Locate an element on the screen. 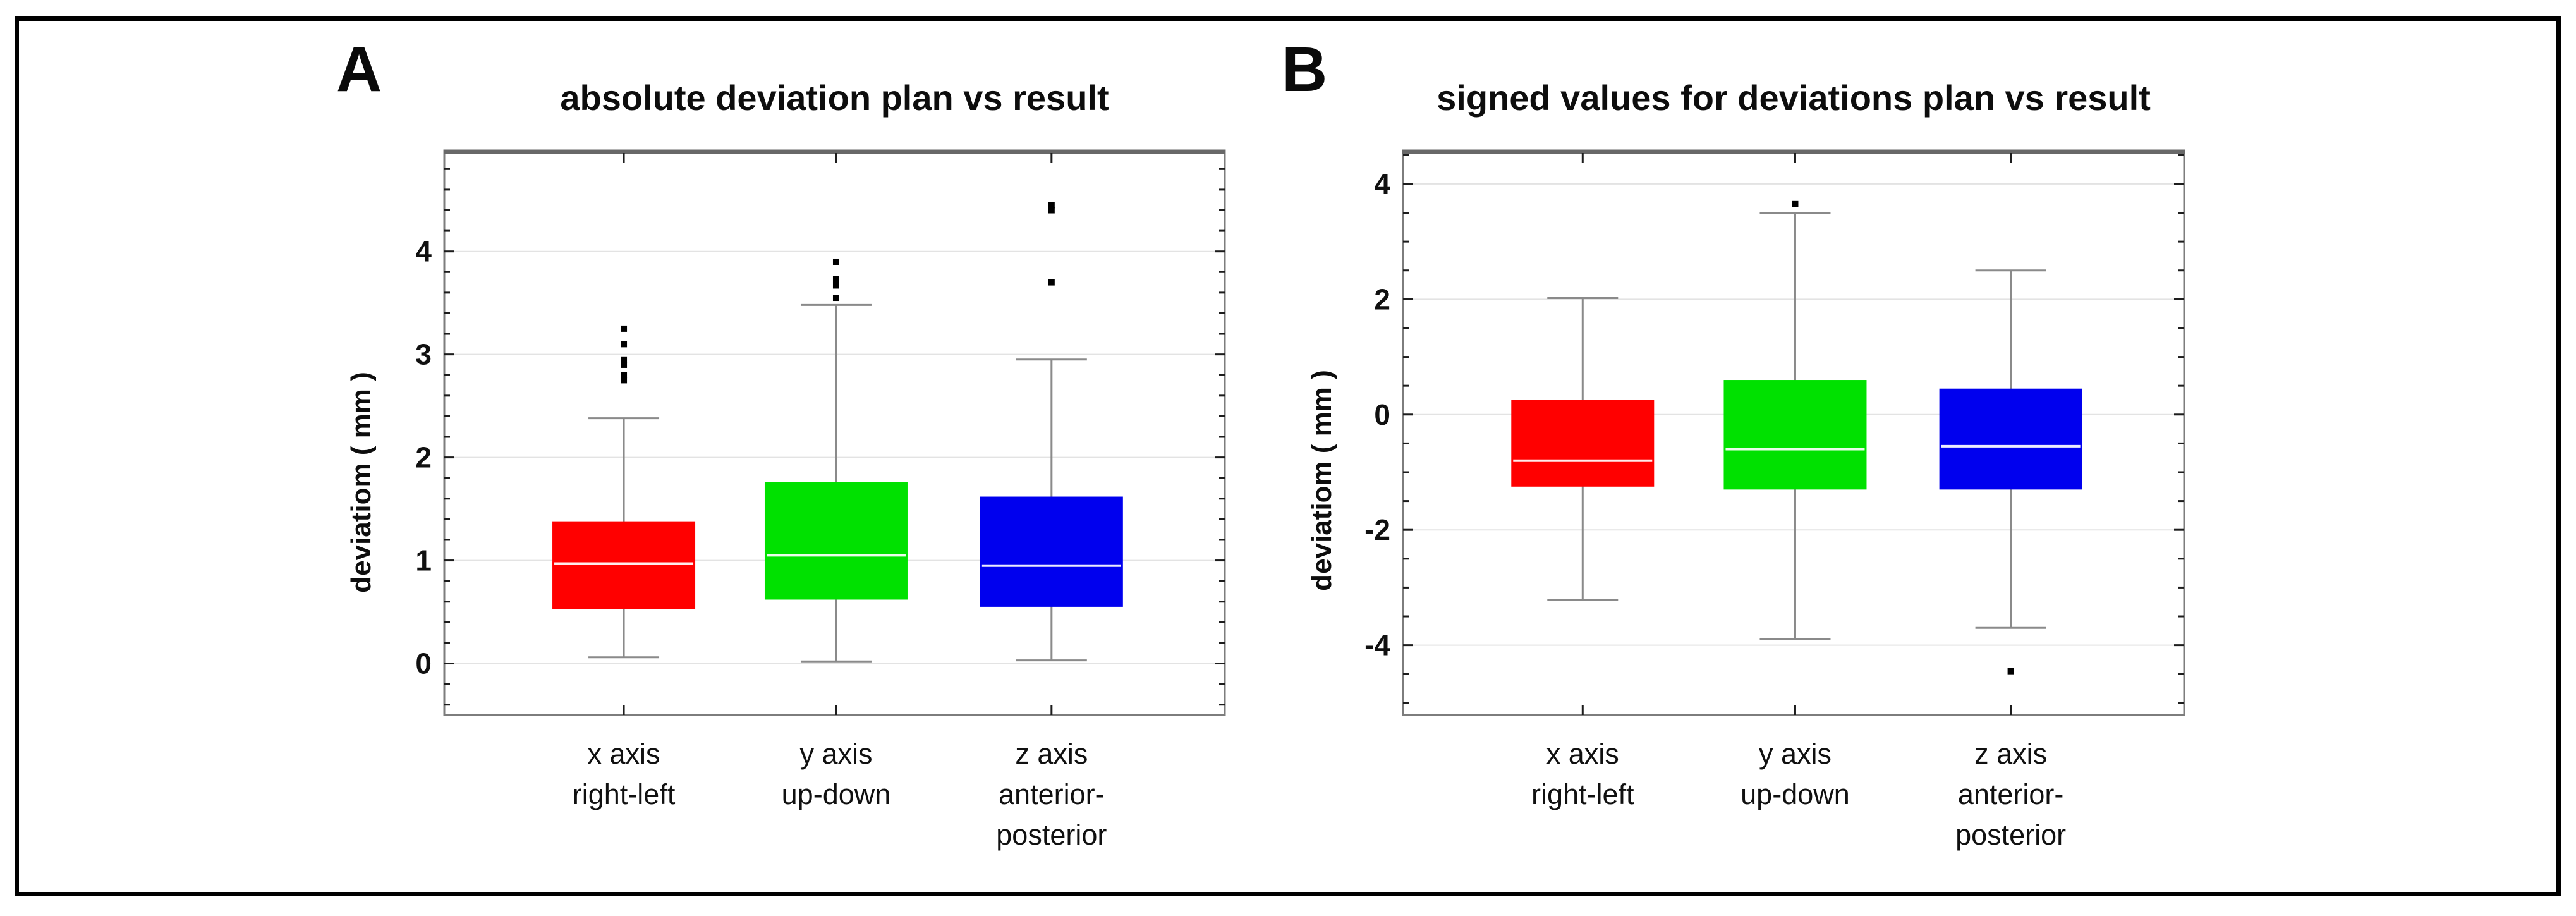  y-tick-label: -4 is located at coordinates (1377, 645).